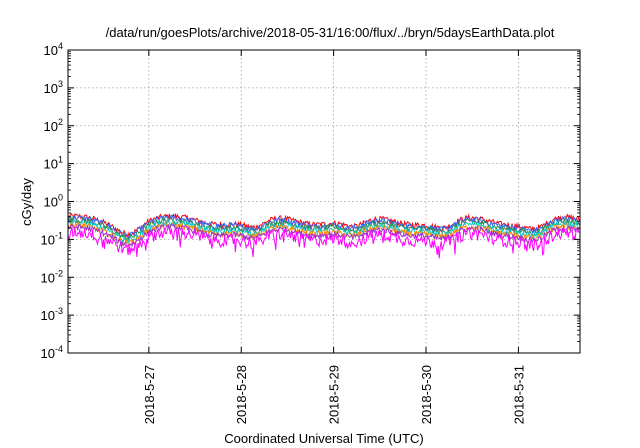 Image resolution: width=640 pixels, height=448 pixels. Describe the element at coordinates (53, 201) in the screenshot. I see `y-tick-label: 10⁰` at that location.